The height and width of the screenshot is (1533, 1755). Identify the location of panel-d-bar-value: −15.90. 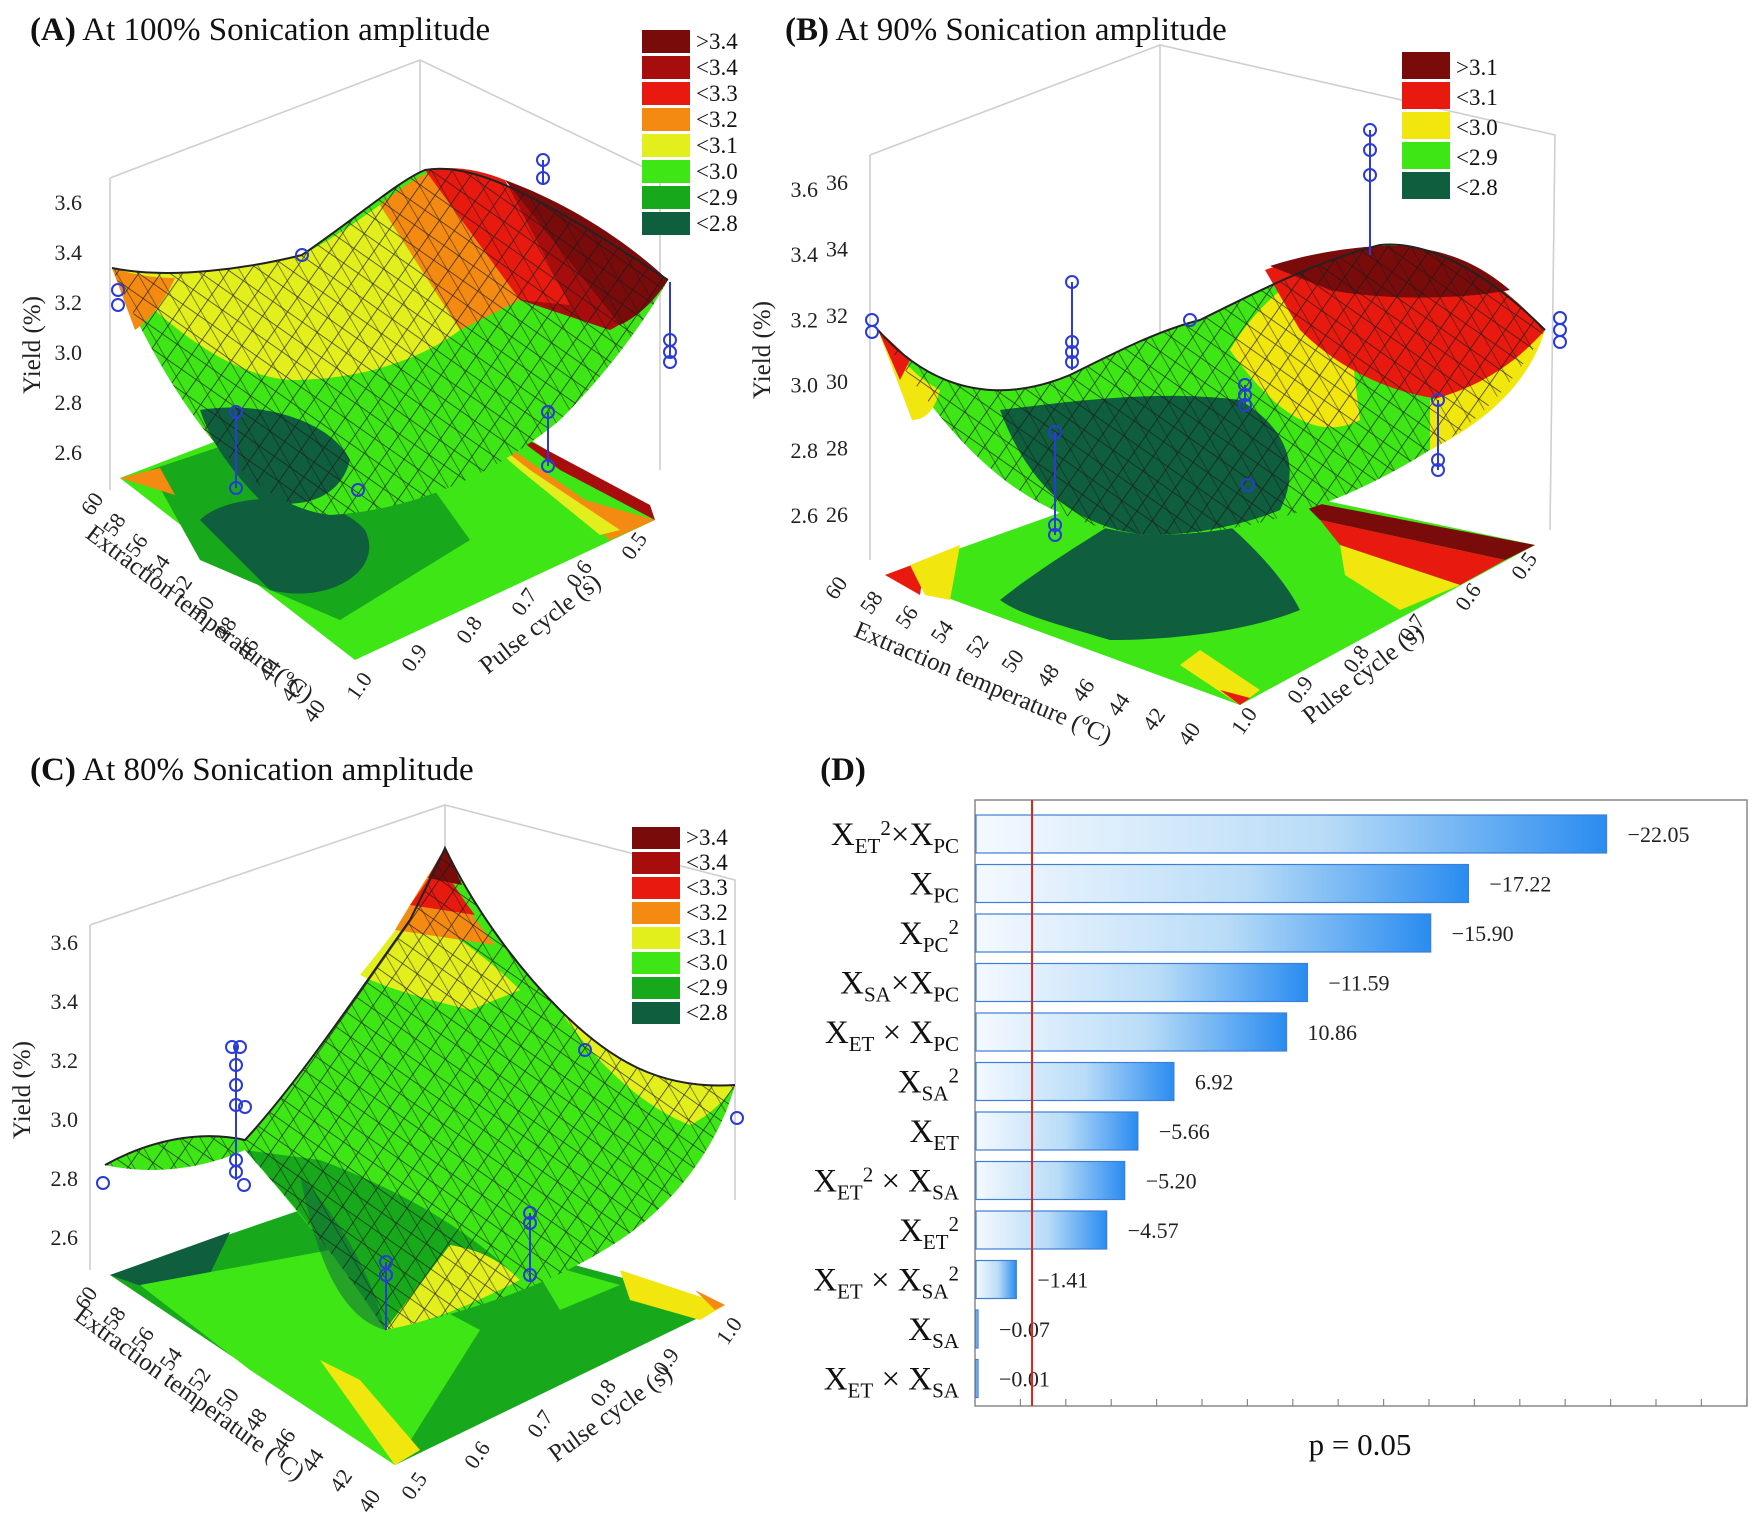
(1483, 933).